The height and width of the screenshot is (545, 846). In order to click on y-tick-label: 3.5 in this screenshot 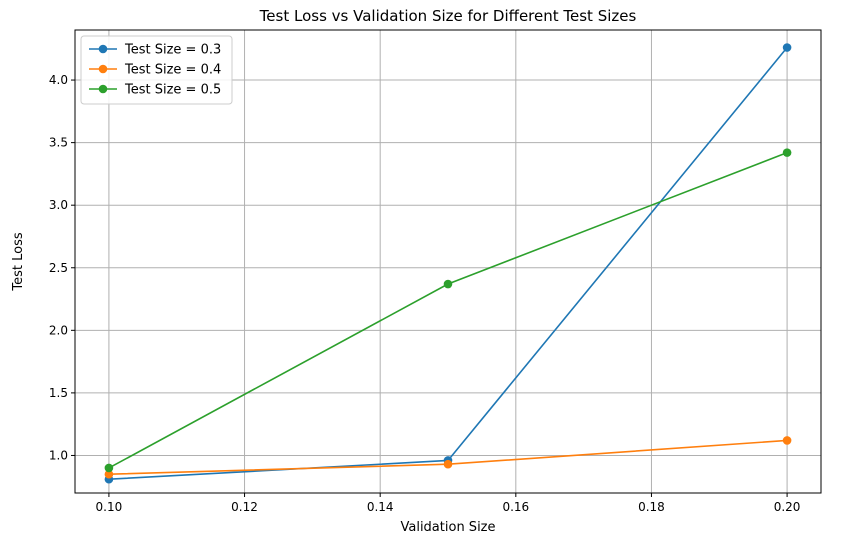, I will do `click(58, 143)`.